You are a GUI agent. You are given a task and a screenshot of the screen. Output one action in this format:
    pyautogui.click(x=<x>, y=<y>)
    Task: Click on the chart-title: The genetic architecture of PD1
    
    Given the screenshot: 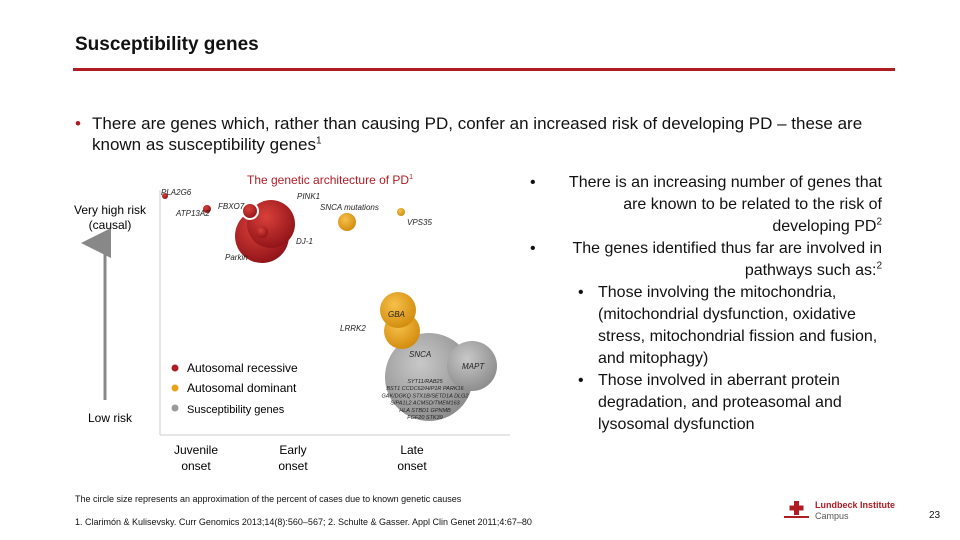 What is the action you would take?
    pyautogui.click(x=330, y=180)
    